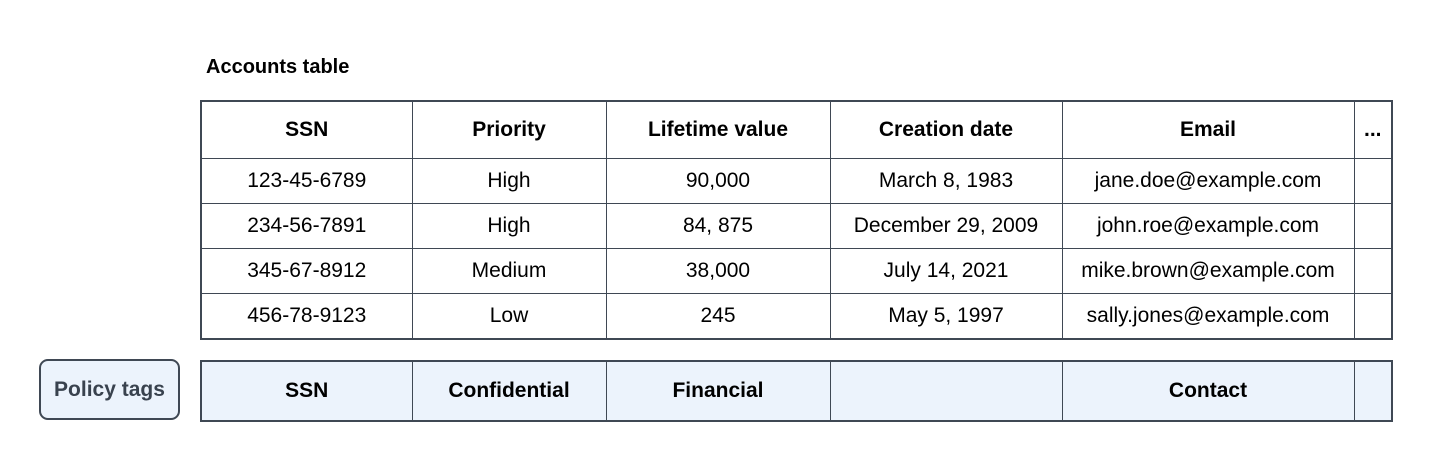 The image size is (1432, 460). Describe the element at coordinates (946, 226) in the screenshot. I see `table-cell: December 29, 2009` at that location.